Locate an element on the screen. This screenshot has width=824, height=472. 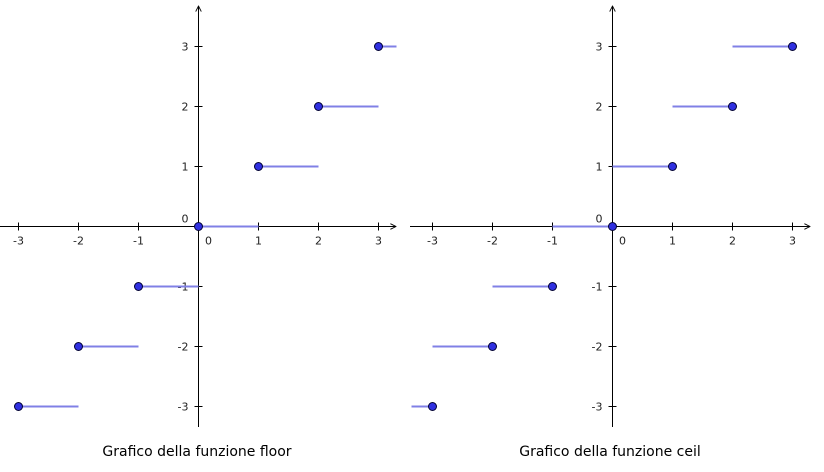
ceil-chart-caption: Grafico della funzione ceil is located at coordinates (610, 452).